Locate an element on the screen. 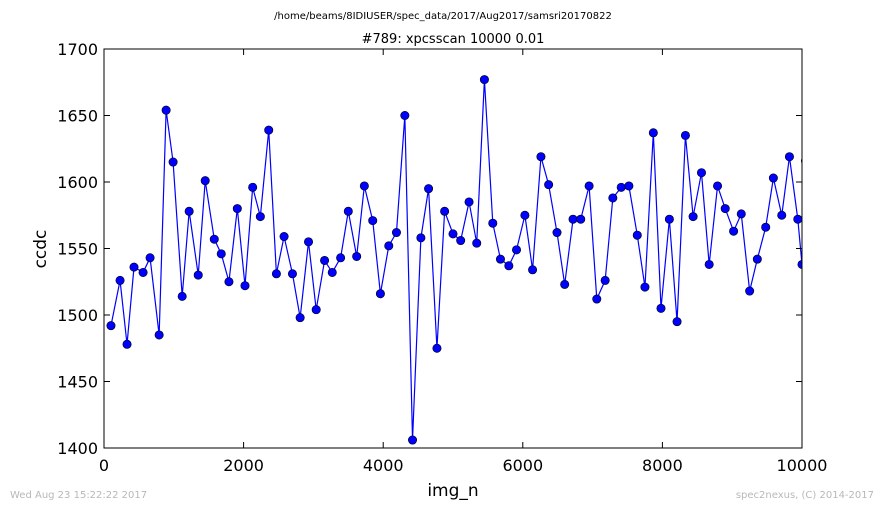  x-tick-label: 6000 is located at coordinates (522, 465).